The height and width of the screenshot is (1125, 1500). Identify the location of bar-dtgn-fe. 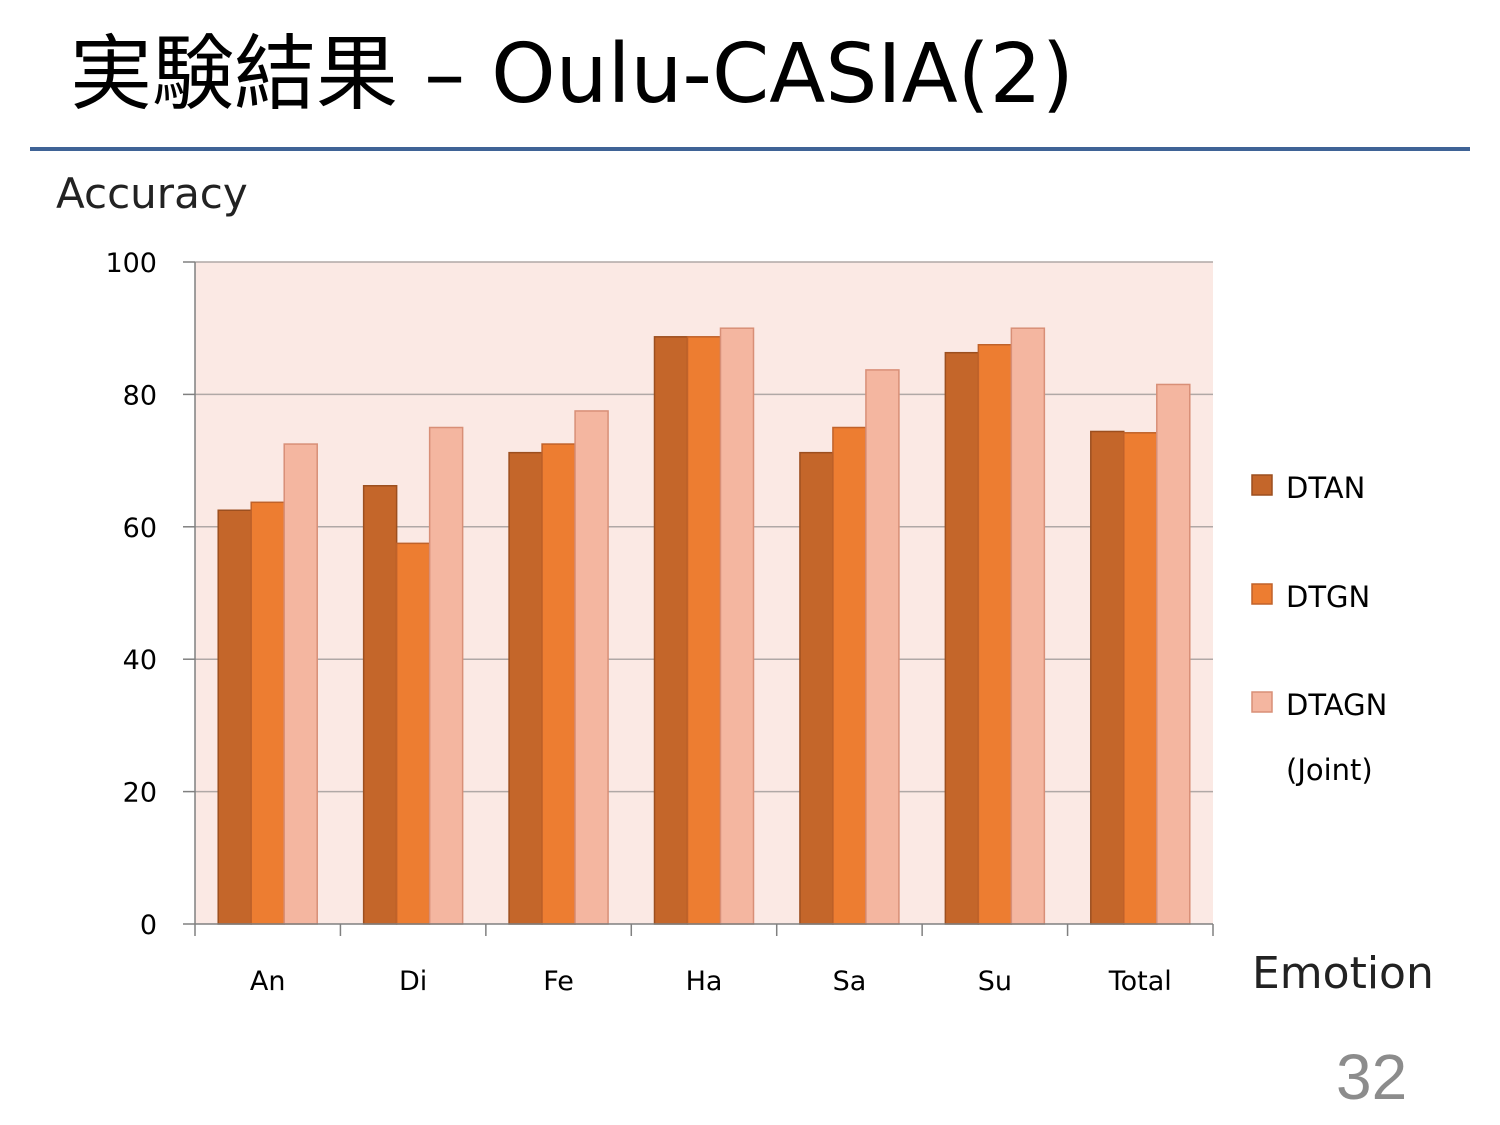
(558, 684).